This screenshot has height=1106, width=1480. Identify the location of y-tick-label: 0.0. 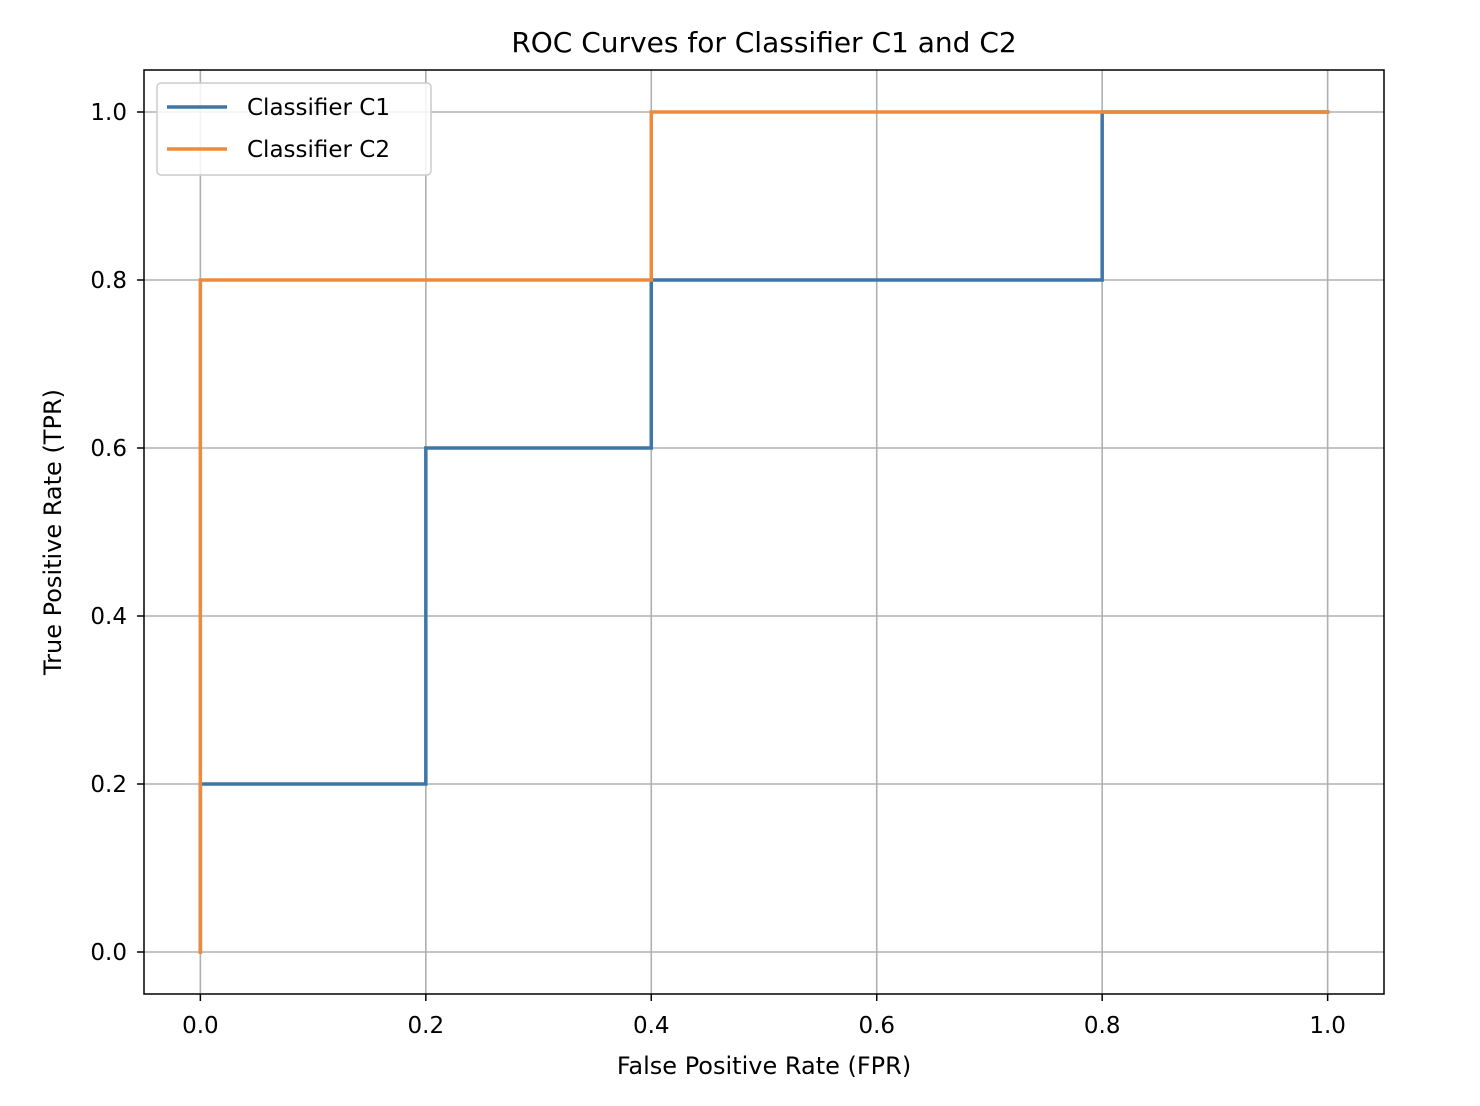
(108, 953).